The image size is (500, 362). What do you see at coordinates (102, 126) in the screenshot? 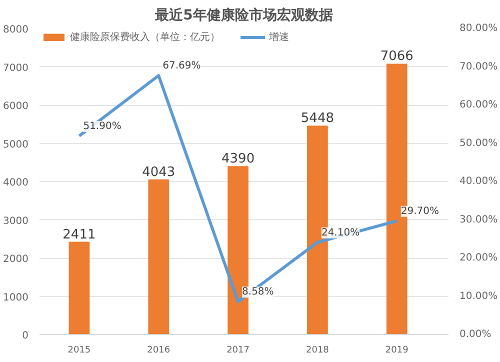
I see `data-label: 51.90%` at bounding box center [102, 126].